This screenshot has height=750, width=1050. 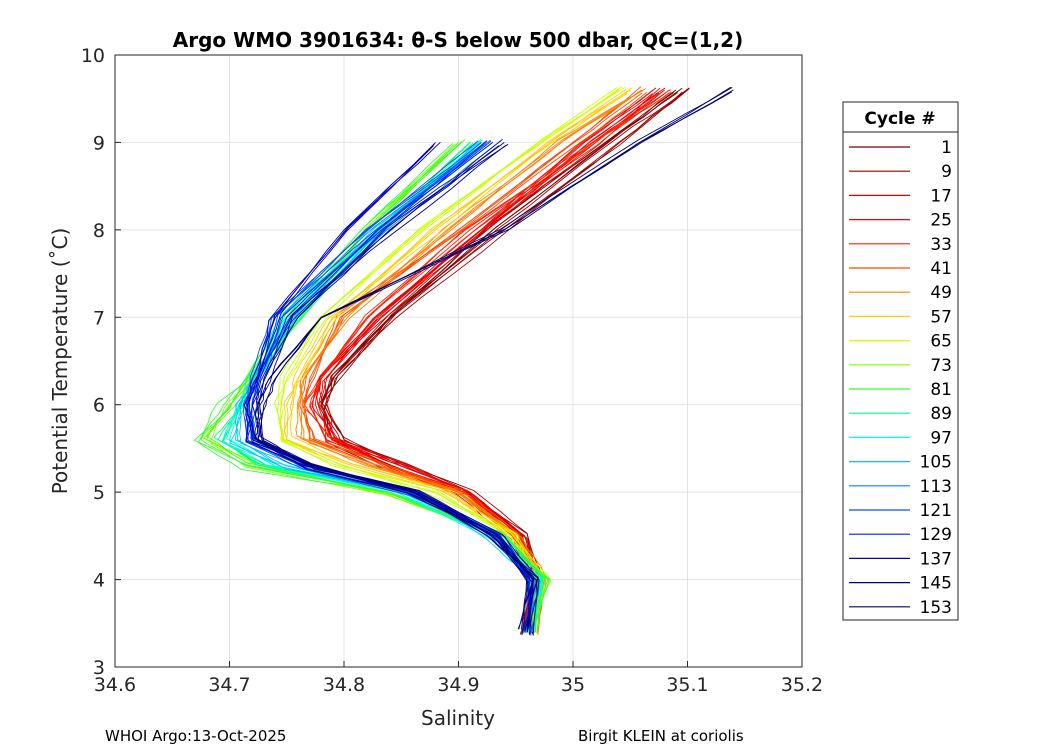 What do you see at coordinates (458, 718) in the screenshot?
I see `x-axis-label: Salinity` at bounding box center [458, 718].